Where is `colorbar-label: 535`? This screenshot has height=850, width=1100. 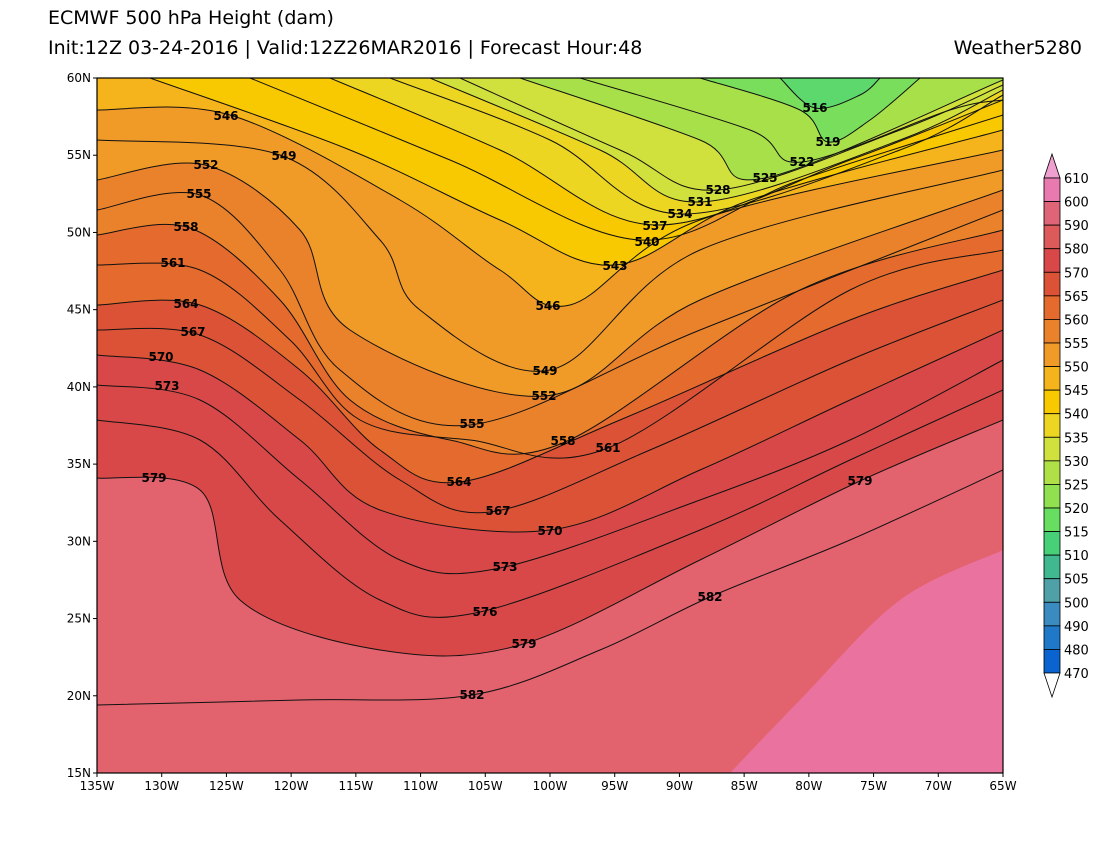
colorbar-label: 535 is located at coordinates (1076, 438).